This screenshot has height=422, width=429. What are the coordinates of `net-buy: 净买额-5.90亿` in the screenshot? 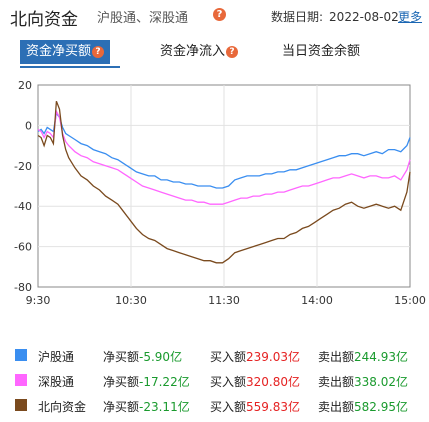 It's located at (142, 356).